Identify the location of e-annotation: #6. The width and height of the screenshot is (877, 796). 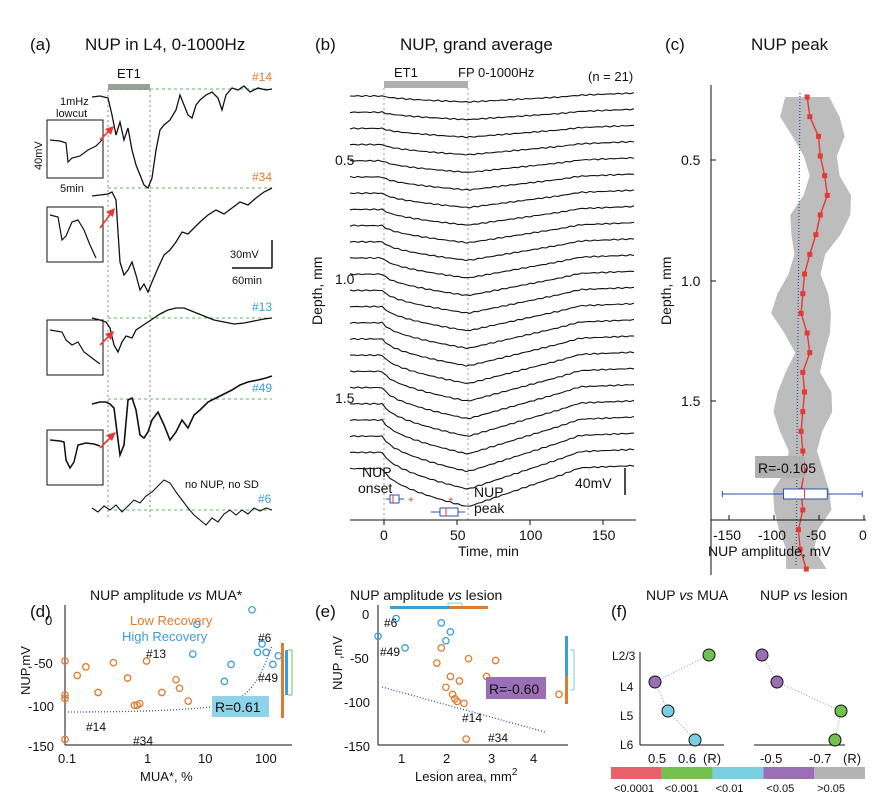
(391, 623).